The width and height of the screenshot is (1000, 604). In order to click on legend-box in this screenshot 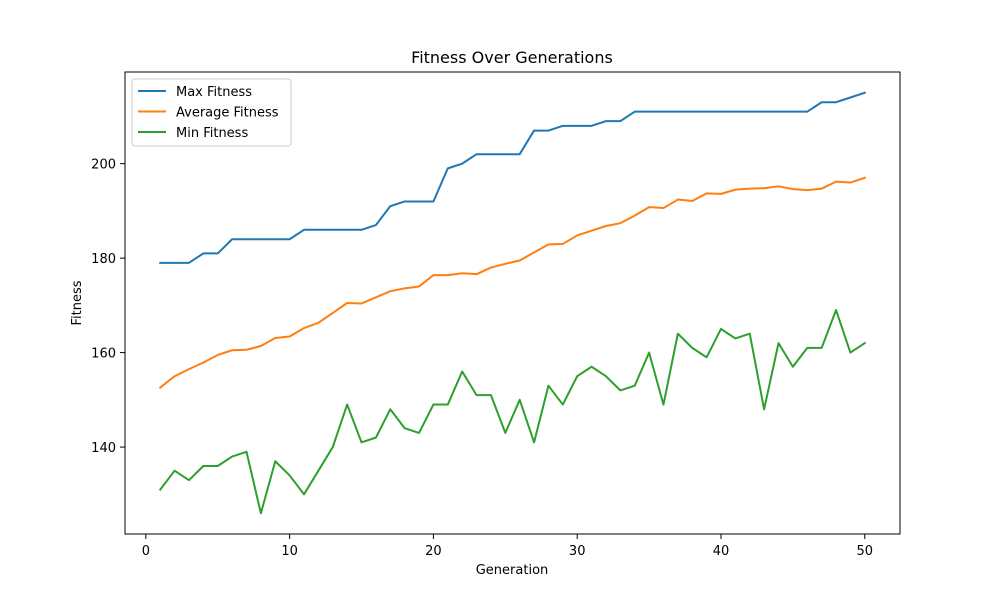, I will do `click(211, 112)`.